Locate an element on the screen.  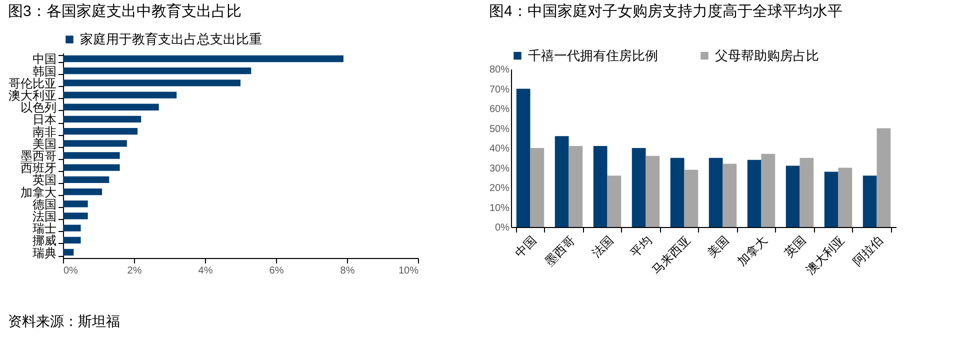
y-tick-label: 日本 is located at coordinates (44, 119).